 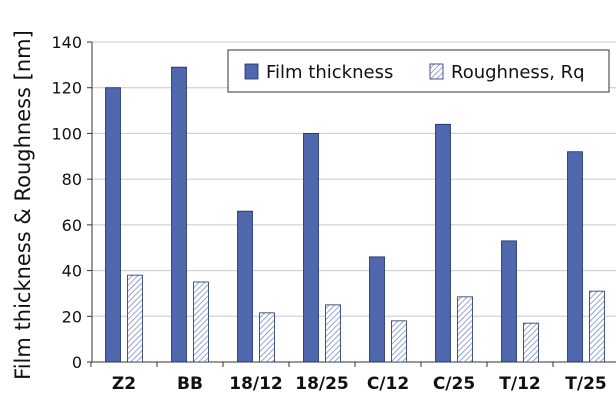 What do you see at coordinates (72, 225) in the screenshot?
I see `y-tick-label: 60` at bounding box center [72, 225].